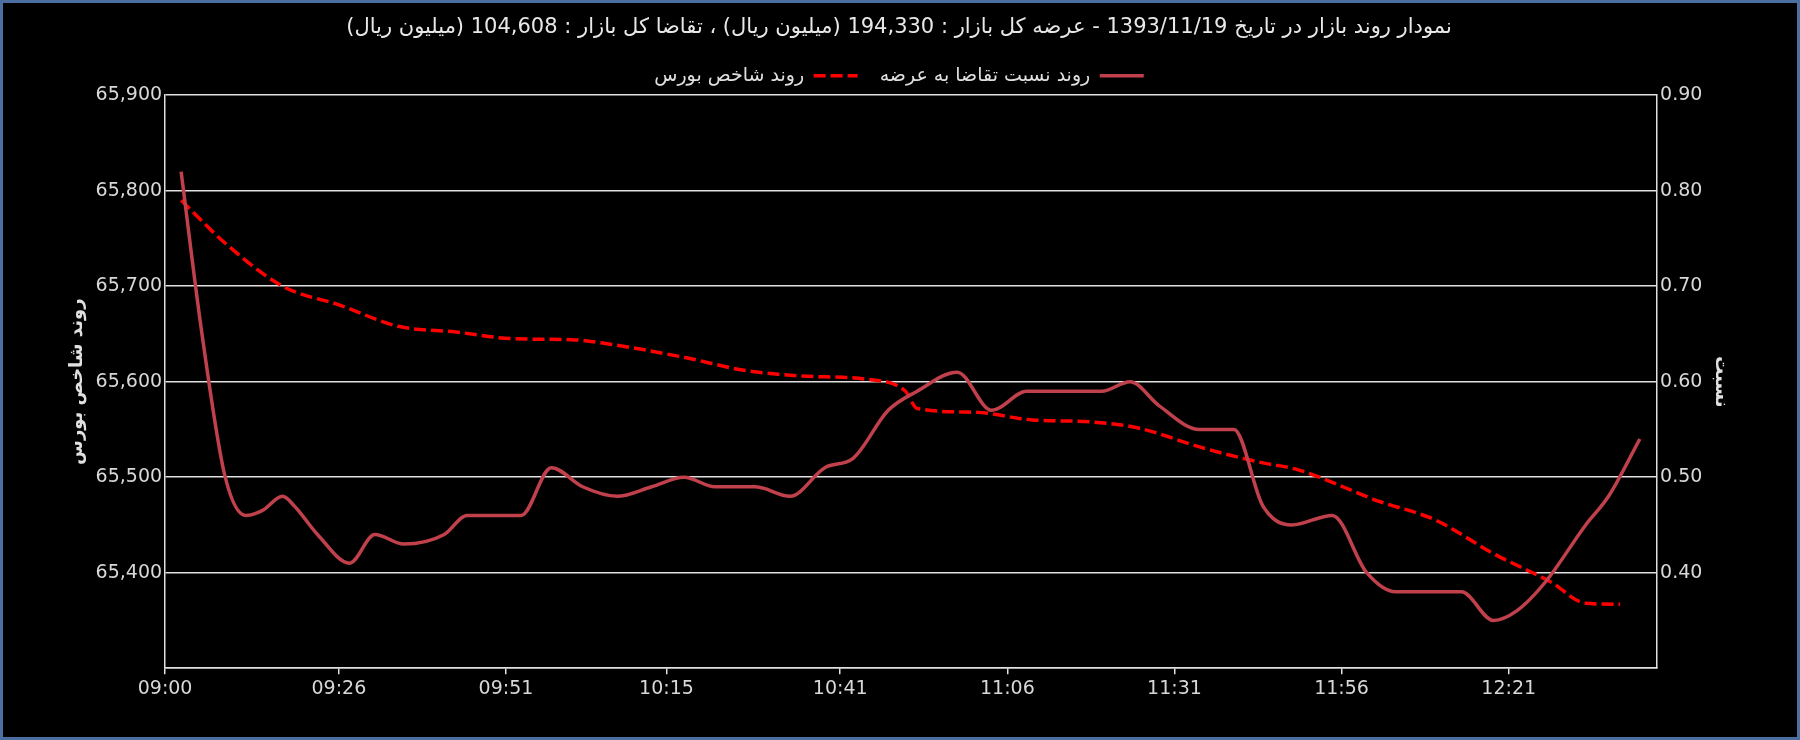 This screenshot has height=740, width=1800. I want to click on x-tick-label: 09:26, so click(339, 686).